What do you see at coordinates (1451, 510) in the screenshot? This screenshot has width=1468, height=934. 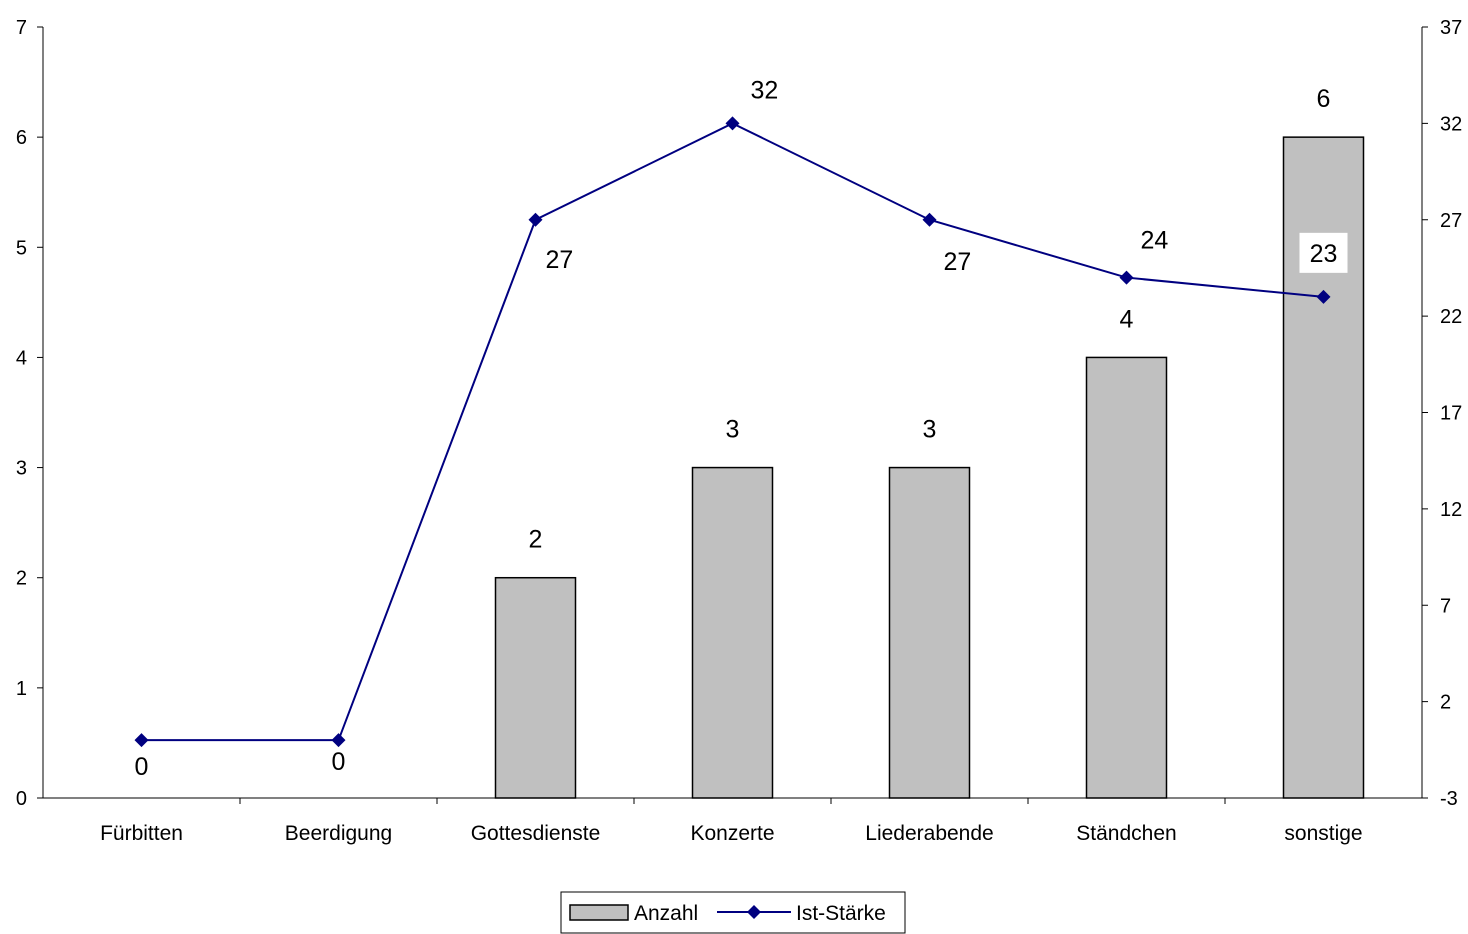 I see `right-tick-label: 12` at bounding box center [1451, 510].